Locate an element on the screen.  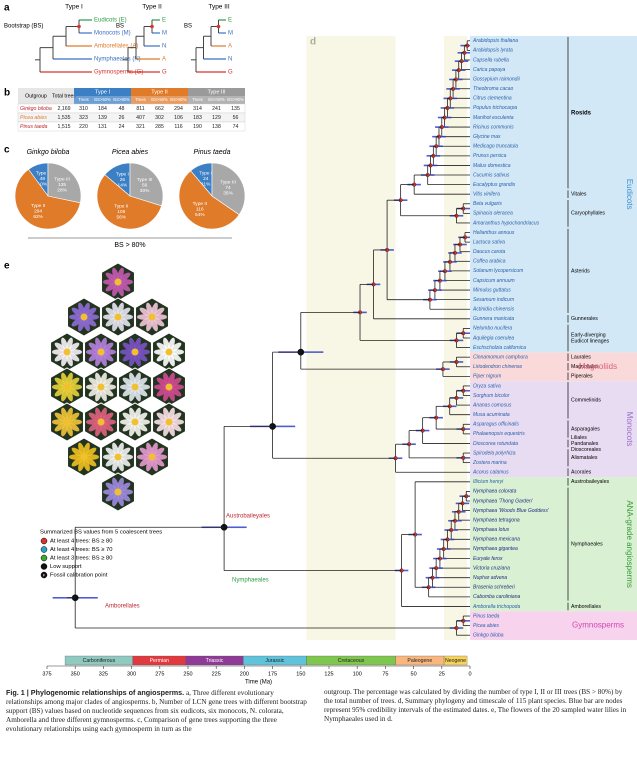
order-label: Laurales is located at coordinates (581, 358).